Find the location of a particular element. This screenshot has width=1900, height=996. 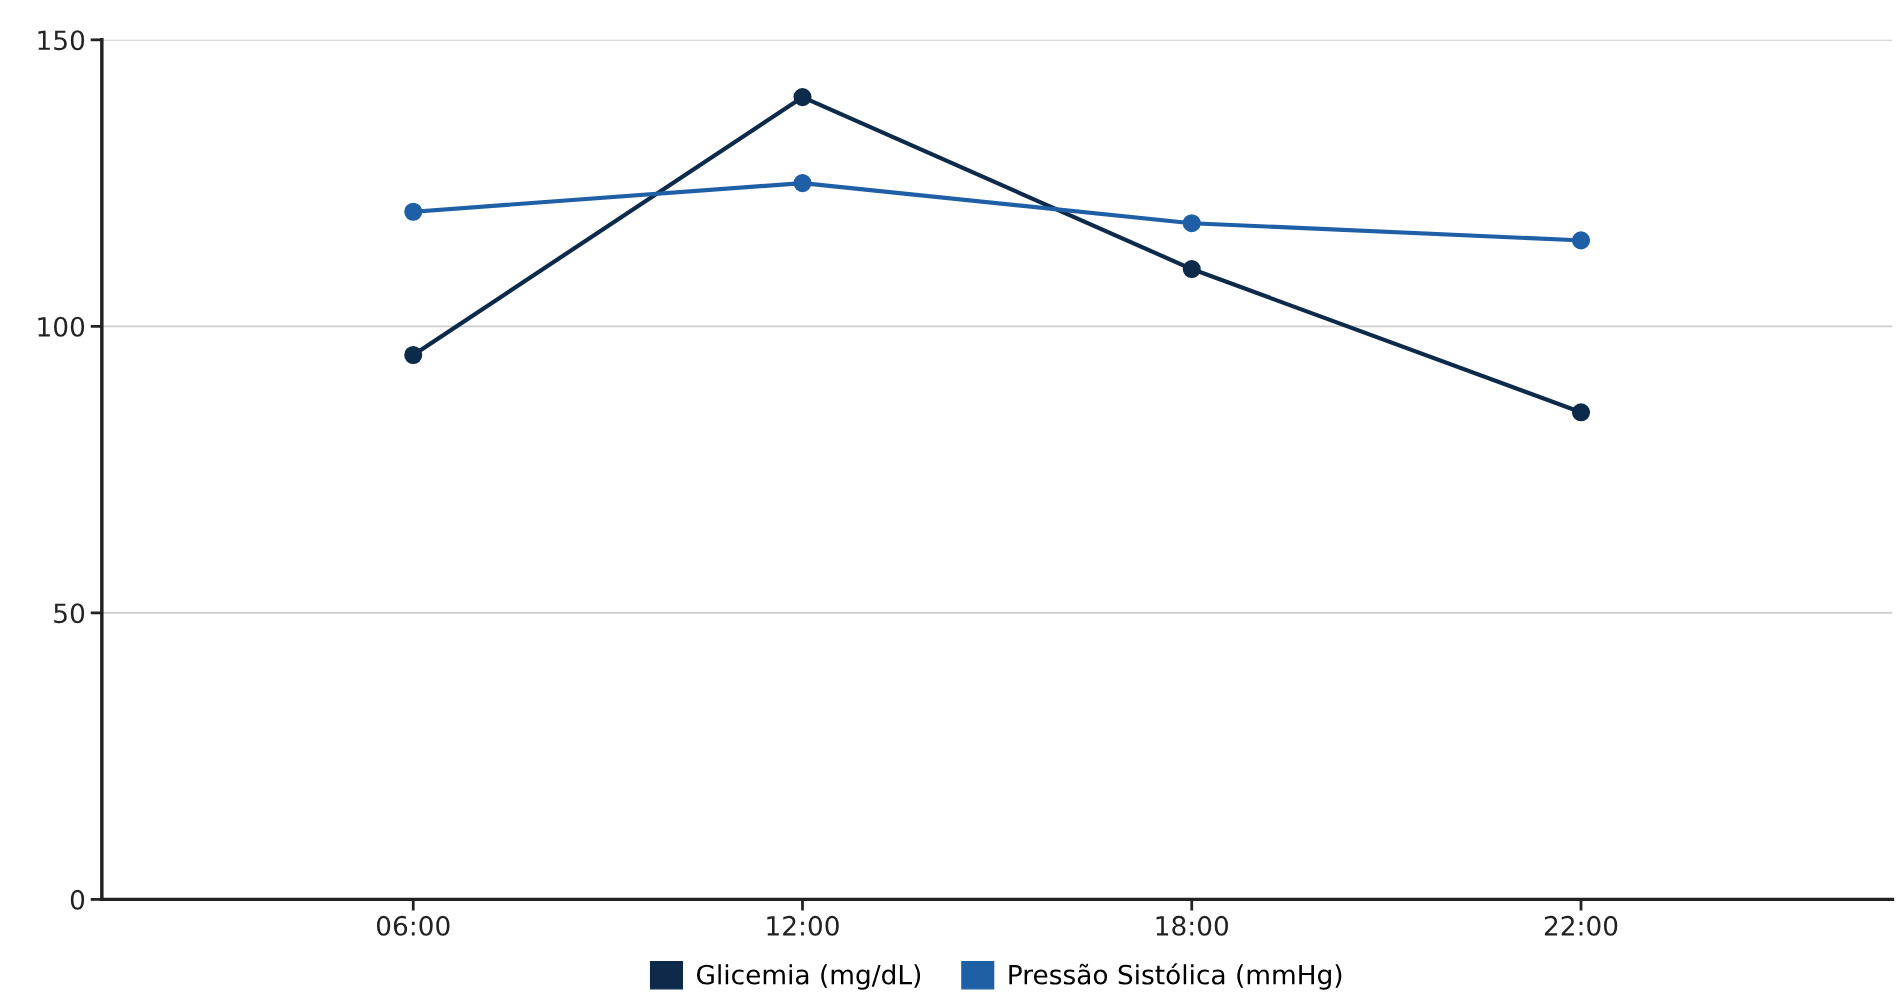

legend-label: Pressão Sistólica (mmHg) is located at coordinates (1175, 976).